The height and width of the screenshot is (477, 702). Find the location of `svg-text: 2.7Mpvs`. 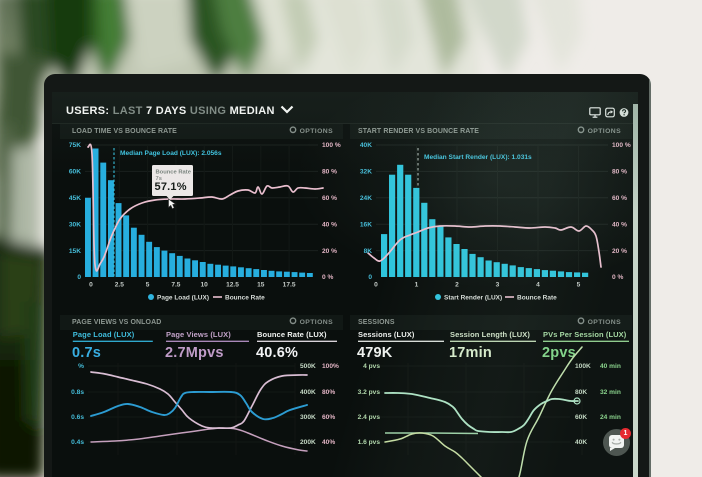

svg-text: 2.7Mpvs is located at coordinates (194, 353).